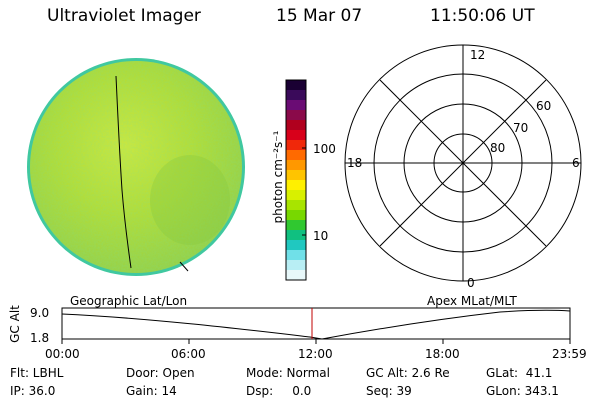 Image resolution: width=600 pixels, height=400 pixels. I want to click on time-tick: 00:00, so click(62, 354).